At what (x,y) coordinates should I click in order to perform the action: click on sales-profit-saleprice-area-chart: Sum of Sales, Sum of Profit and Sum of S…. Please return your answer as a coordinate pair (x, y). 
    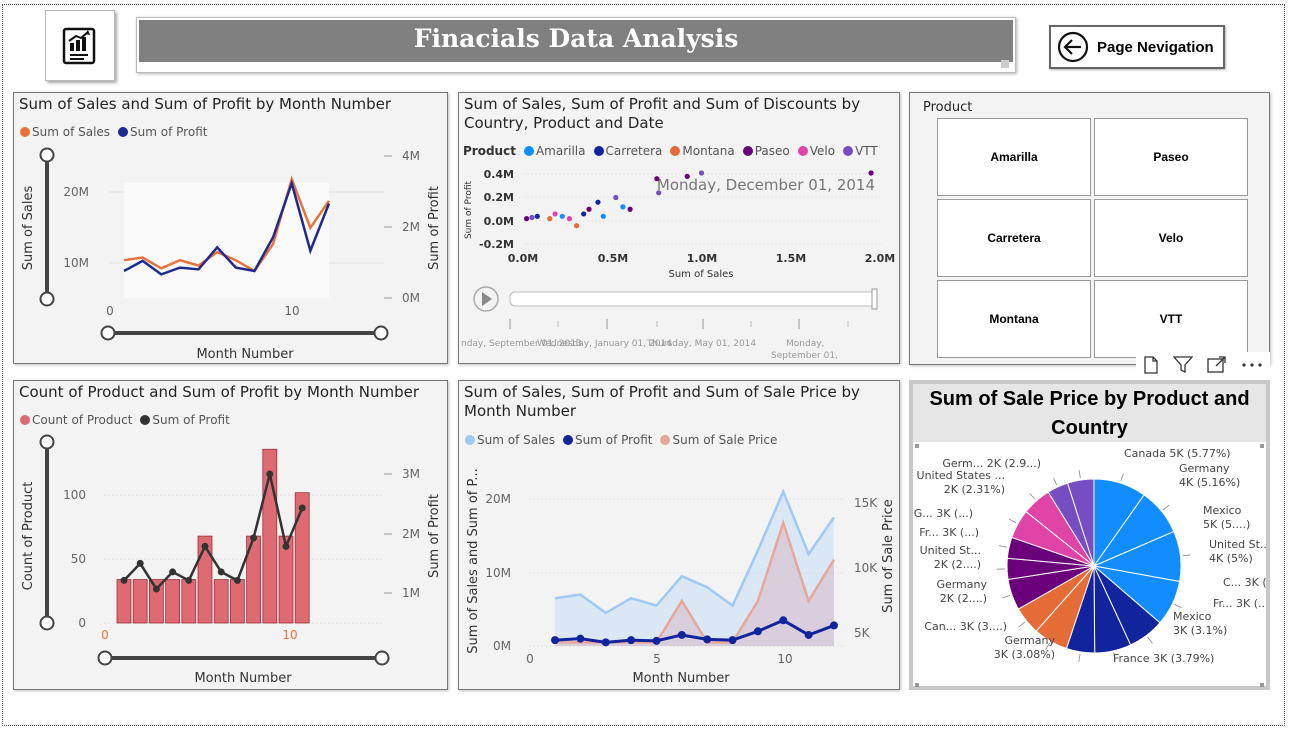
    Looking at the image, I should click on (679, 535).